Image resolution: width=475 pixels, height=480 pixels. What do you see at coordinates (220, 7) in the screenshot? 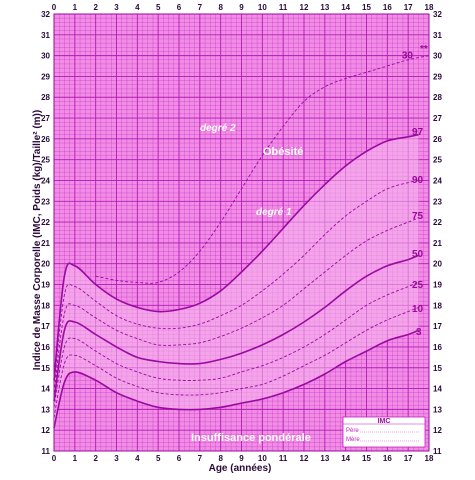
I see `x-tick-top-8: 8` at bounding box center [220, 7].